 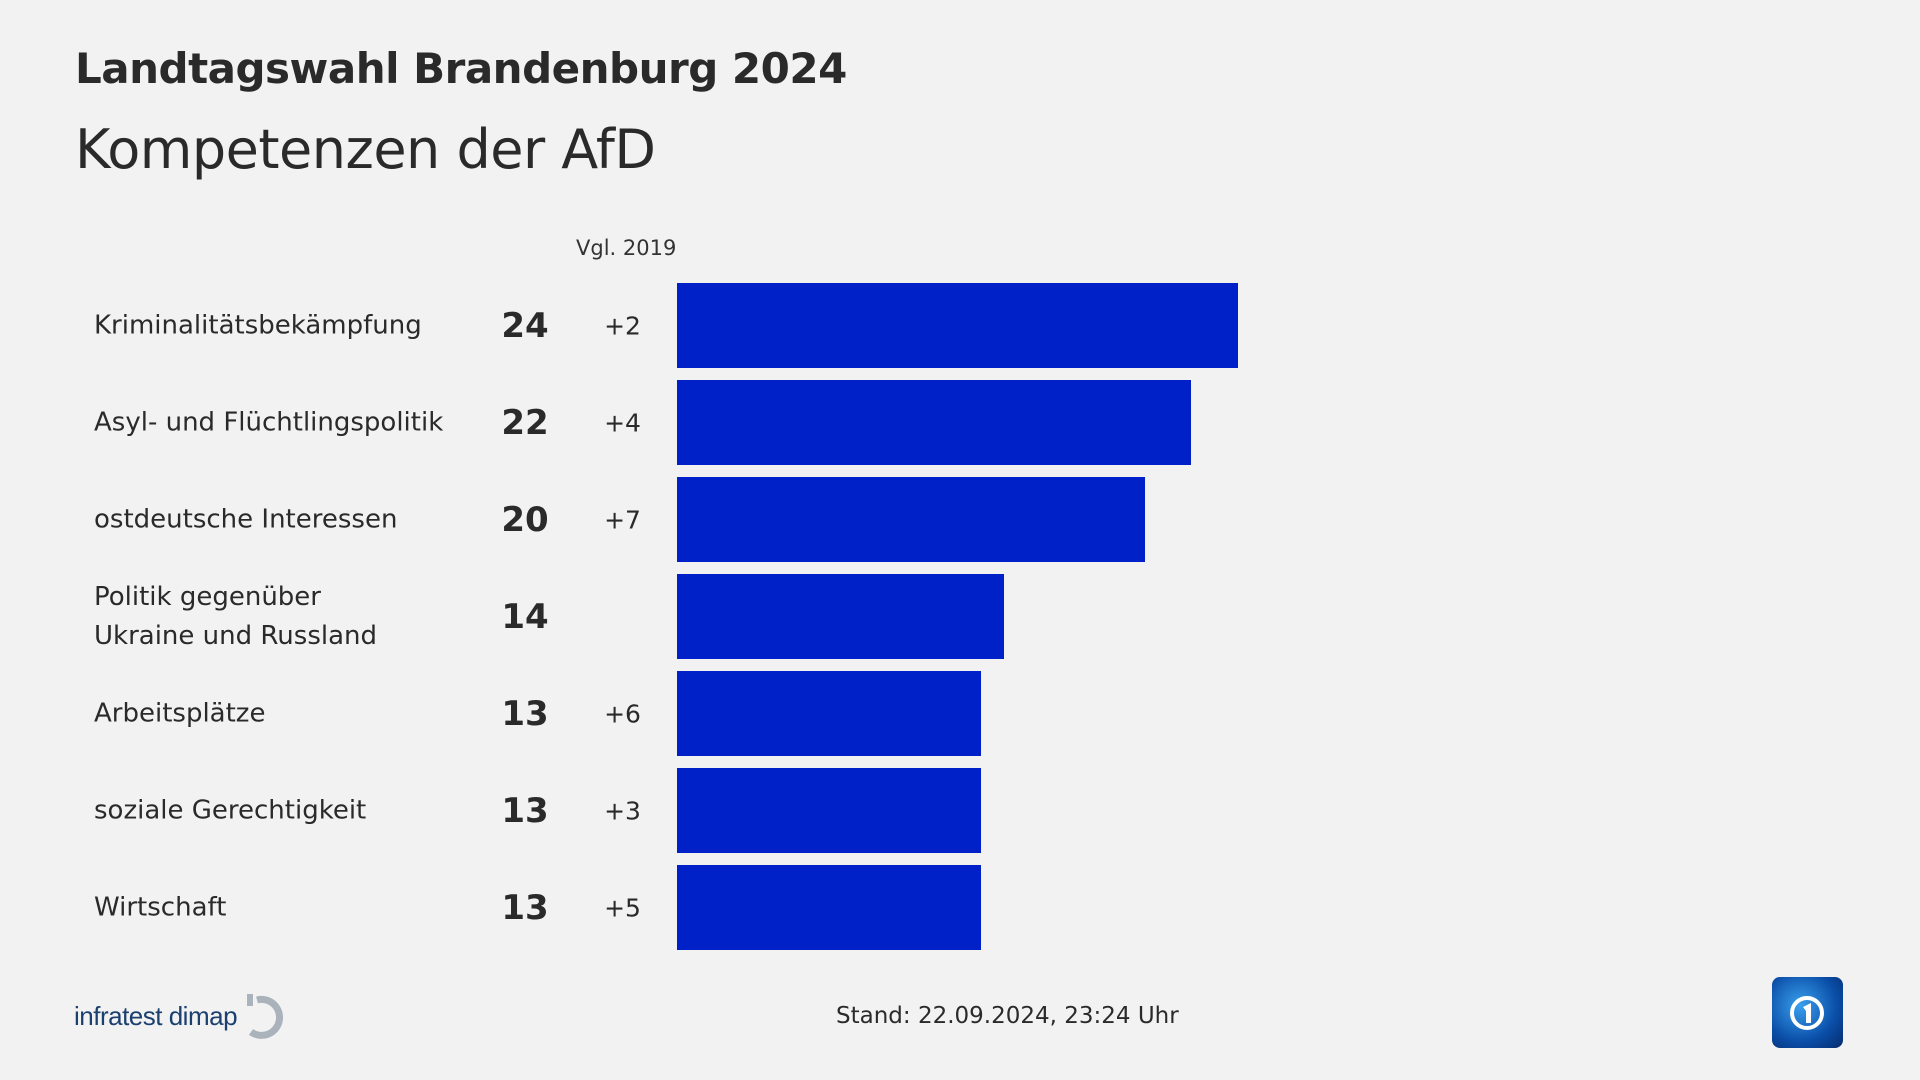 I want to click on change-label: +3, so click(x=622, y=810).